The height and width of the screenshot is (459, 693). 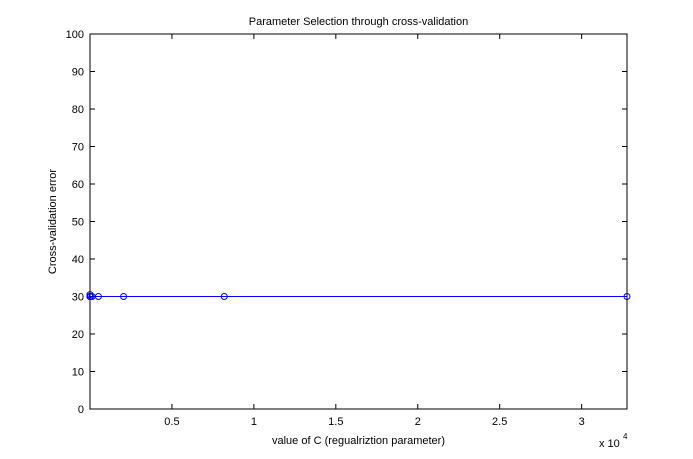 I want to click on y-tick-label: 50, so click(x=78, y=223).